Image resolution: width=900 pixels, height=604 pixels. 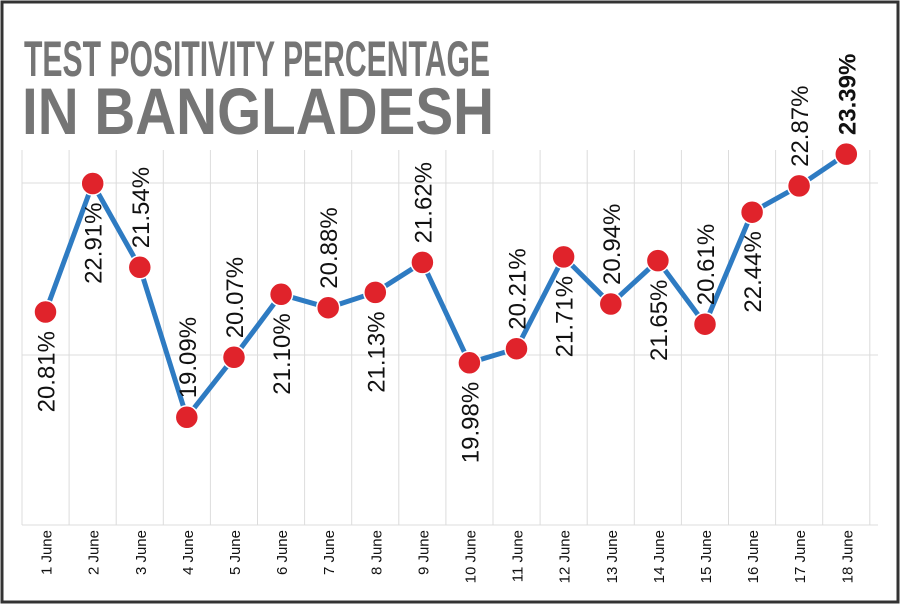 I want to click on x-tick-label-18: 18 June, so click(x=847, y=556).